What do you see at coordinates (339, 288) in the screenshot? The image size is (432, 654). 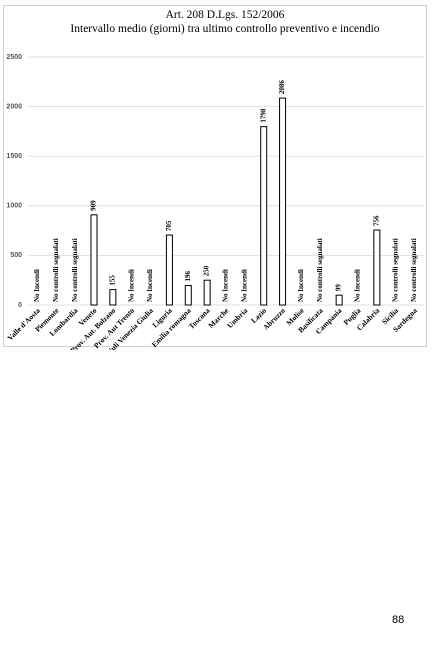 I see `data-label: 99` at bounding box center [339, 288].